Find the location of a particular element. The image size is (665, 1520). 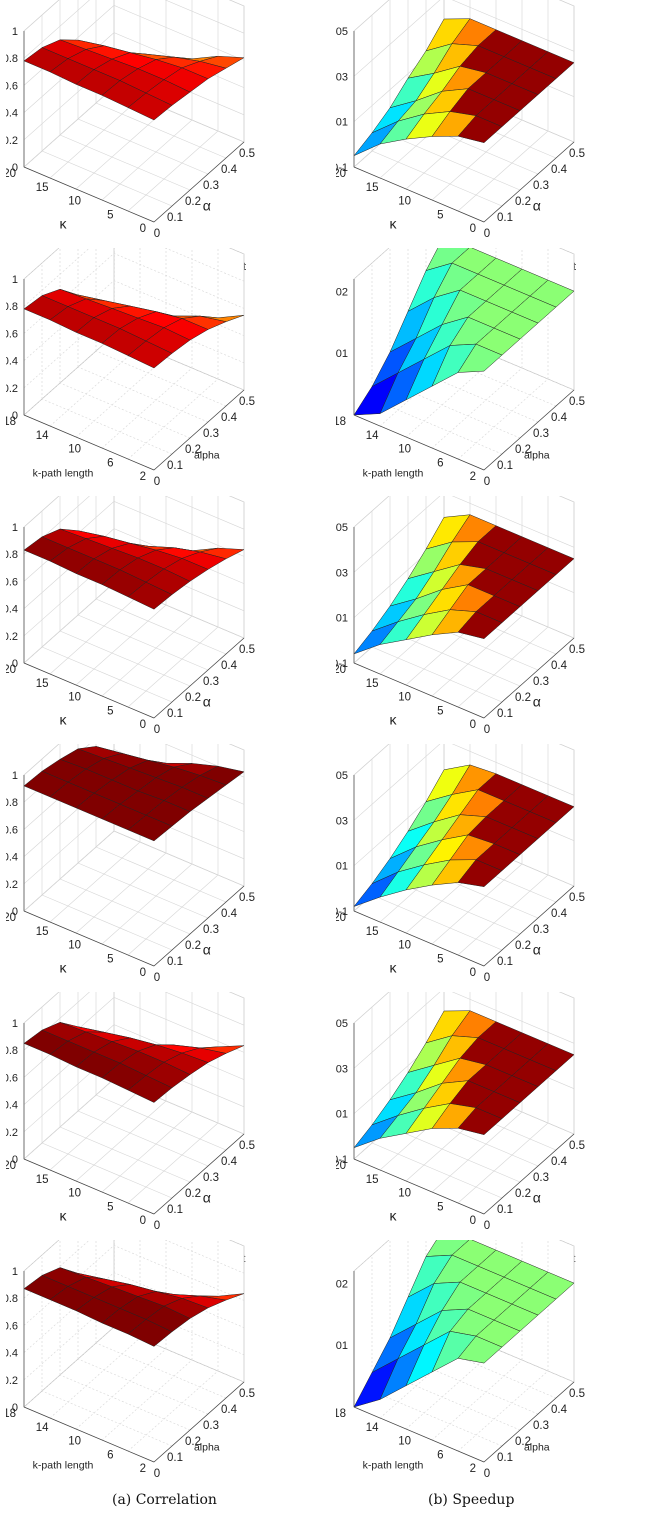

z-tick-label: 10-1 is located at coordinates (342, 664).